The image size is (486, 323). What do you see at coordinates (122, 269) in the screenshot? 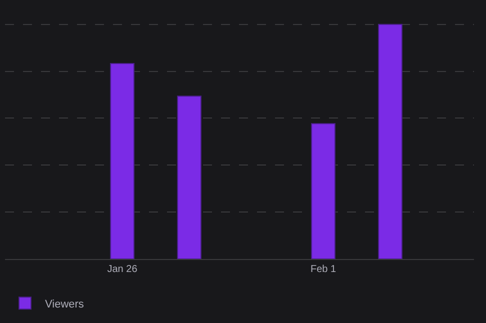
I see `x-tick-label: Jan 26` at bounding box center [122, 269].